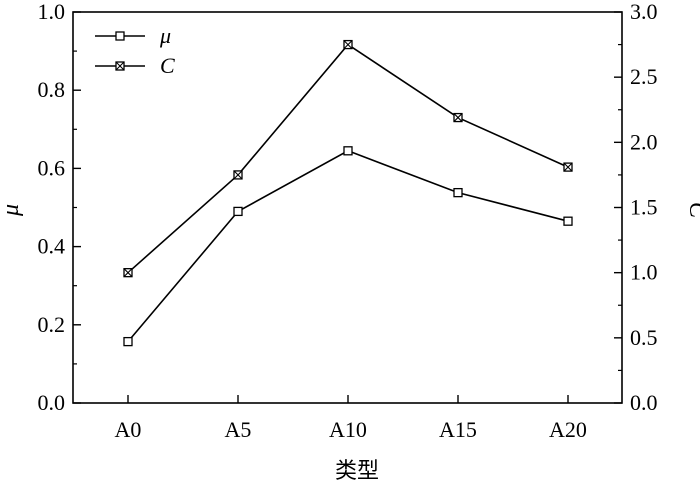 This screenshot has width=700, height=485. What do you see at coordinates (52, 12) in the screenshot?
I see `left-tick-label: 1.0` at bounding box center [52, 12].